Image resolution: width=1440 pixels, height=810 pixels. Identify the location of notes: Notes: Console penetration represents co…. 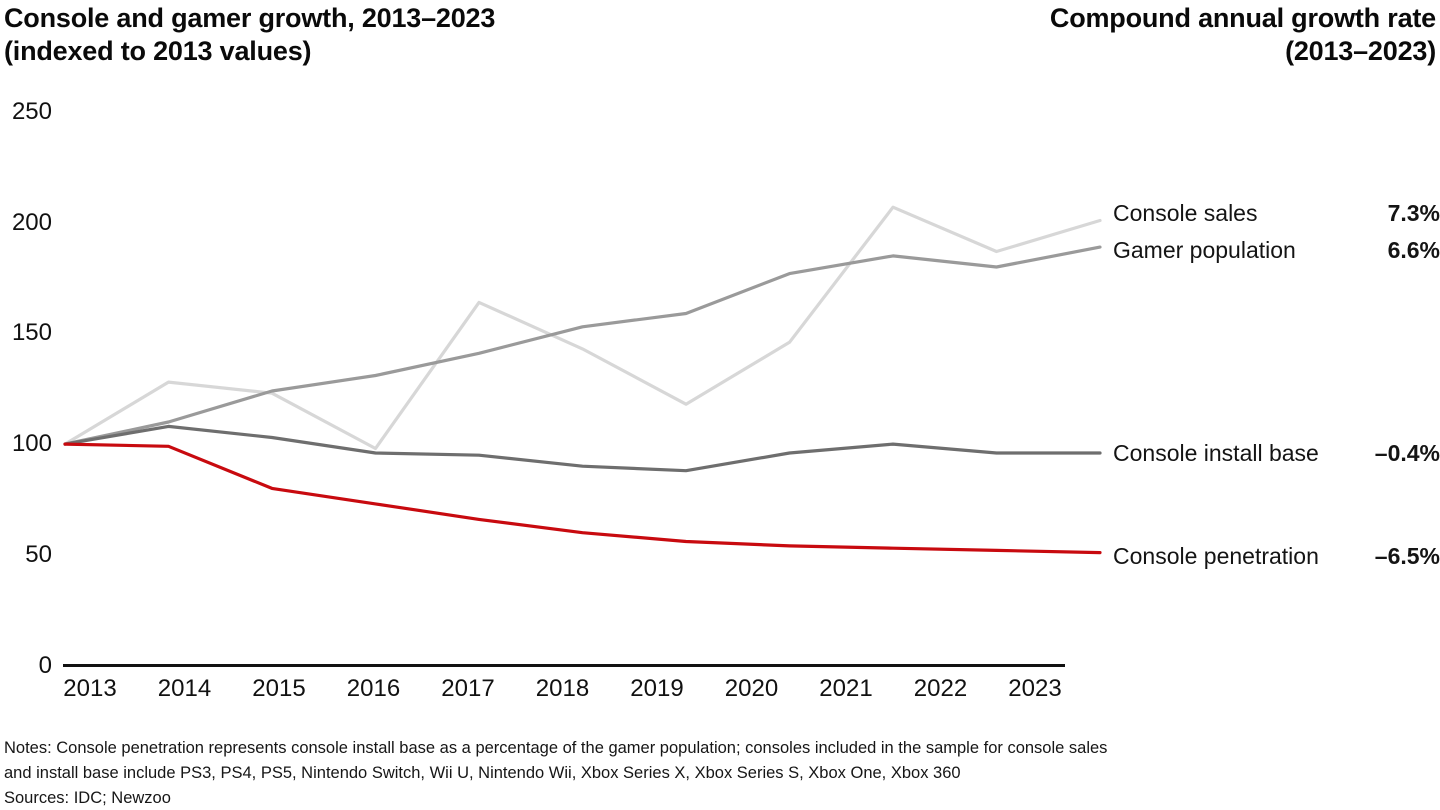
(722, 773).